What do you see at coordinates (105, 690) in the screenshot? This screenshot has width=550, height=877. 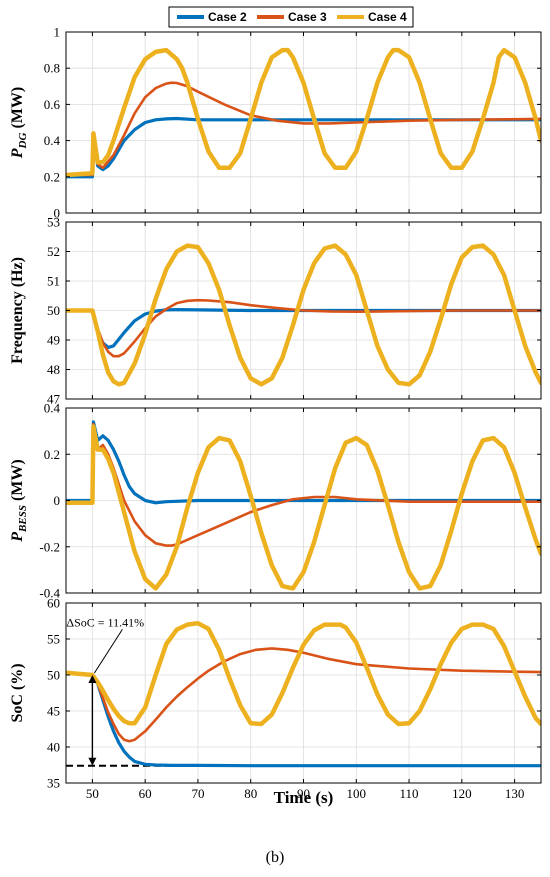 I see `delta-soc-annotation: ΔSoC = 11.41%` at bounding box center [105, 690].